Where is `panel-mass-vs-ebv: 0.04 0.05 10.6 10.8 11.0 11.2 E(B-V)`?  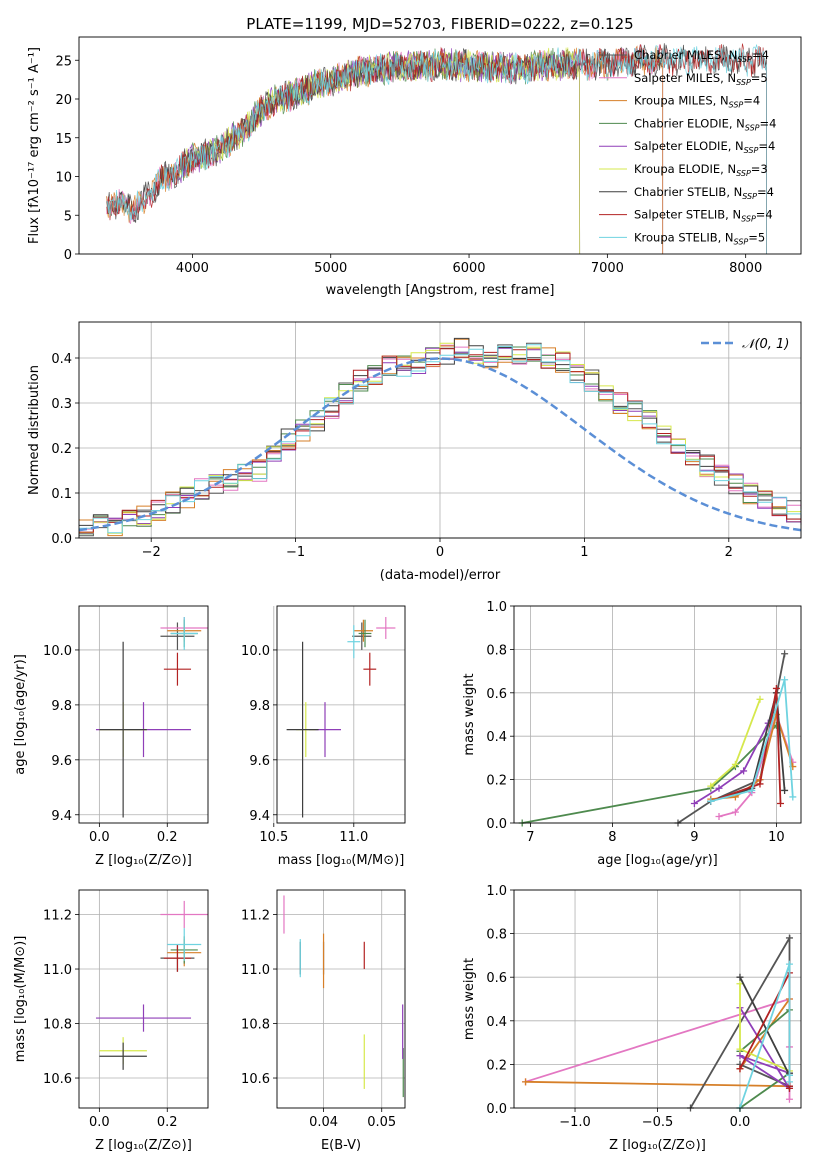 panel-mass-vs-ebv: 0.04 0.05 10.6 10.8 11.0 11.2 E(B-V) is located at coordinates (323, 1021).